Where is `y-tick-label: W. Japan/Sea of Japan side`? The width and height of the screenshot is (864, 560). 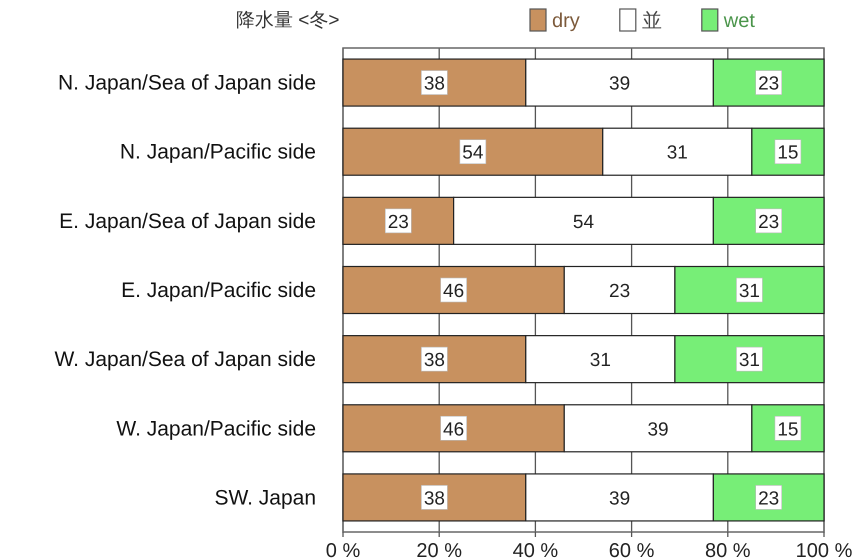 y-tick-label: W. Japan/Sea of Japan side is located at coordinates (185, 360).